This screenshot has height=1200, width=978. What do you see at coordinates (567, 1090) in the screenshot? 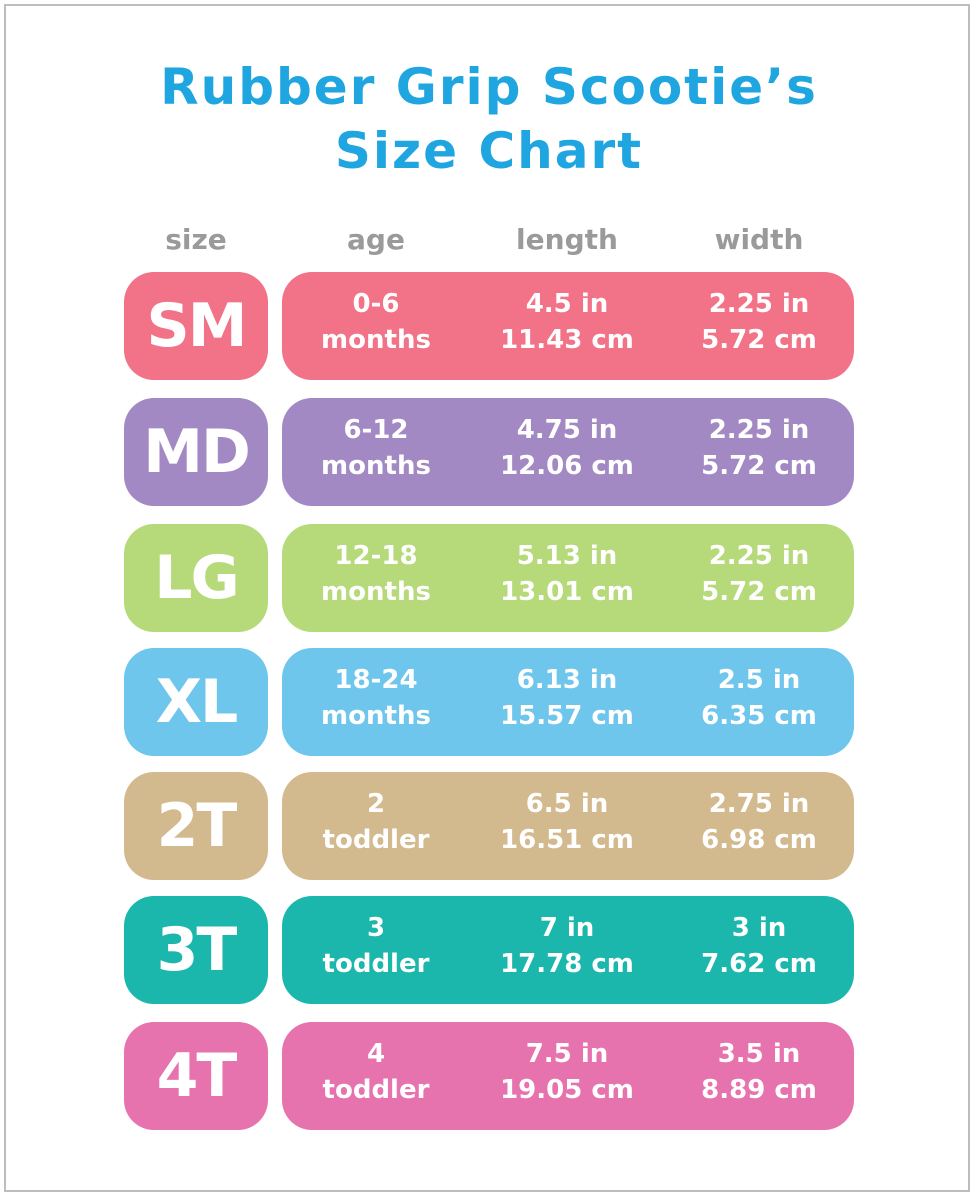
I see `length-cm: 19.05 cm` at bounding box center [567, 1090].